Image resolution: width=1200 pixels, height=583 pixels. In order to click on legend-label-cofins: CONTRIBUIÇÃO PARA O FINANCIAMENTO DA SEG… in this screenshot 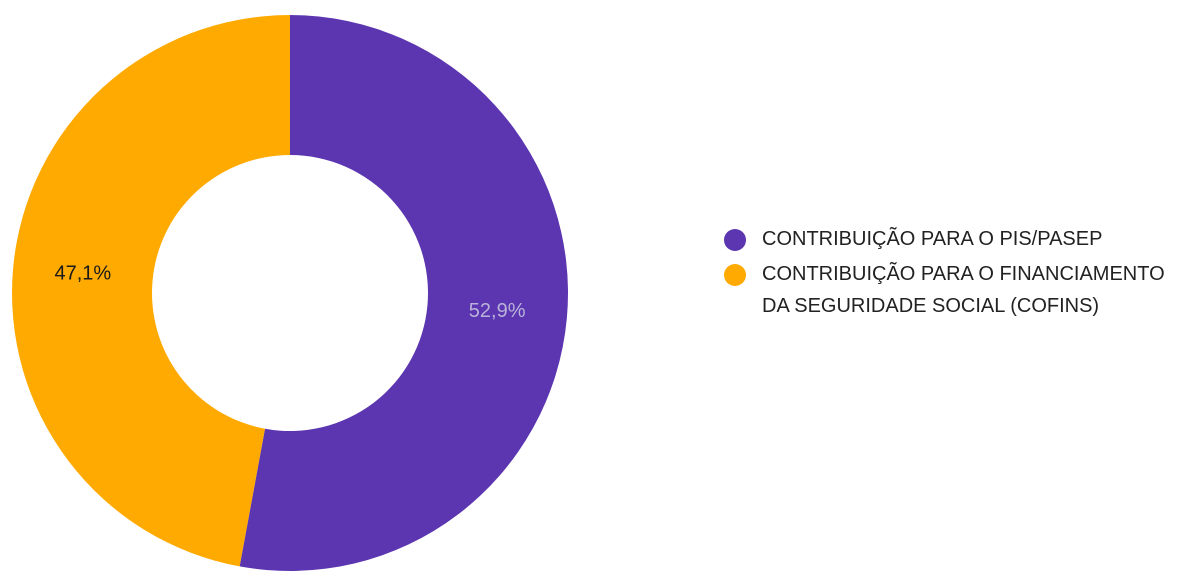, I will do `click(963, 290)`.